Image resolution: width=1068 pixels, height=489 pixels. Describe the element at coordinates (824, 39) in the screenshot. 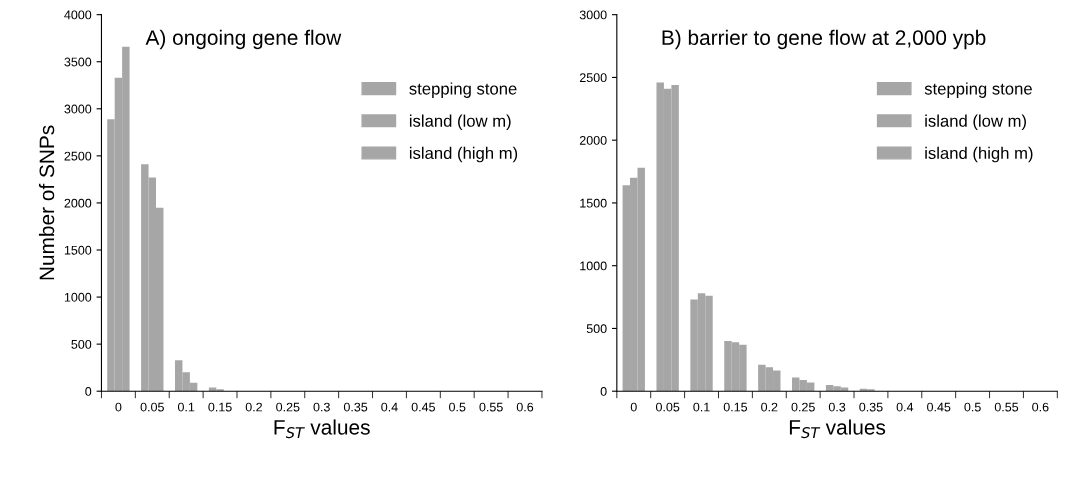

I see `text: B) barrier to gene flow at 2,000 ypb` at that location.